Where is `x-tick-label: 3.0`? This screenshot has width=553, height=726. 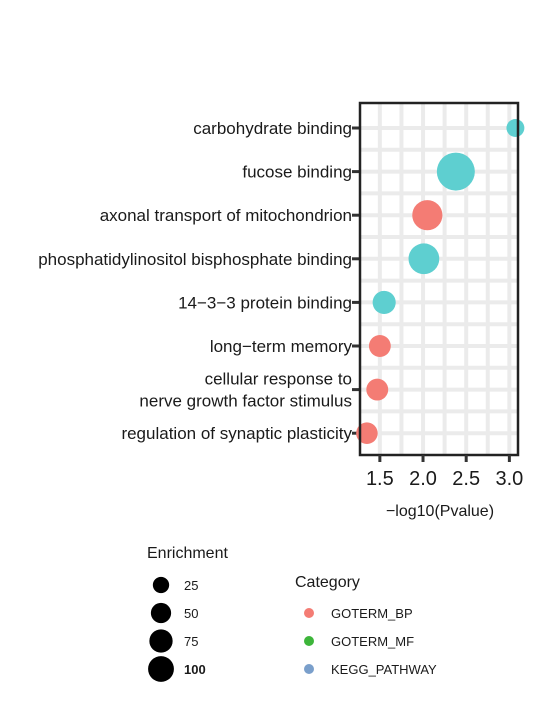
x-tick-label: 3.0 is located at coordinates (509, 479).